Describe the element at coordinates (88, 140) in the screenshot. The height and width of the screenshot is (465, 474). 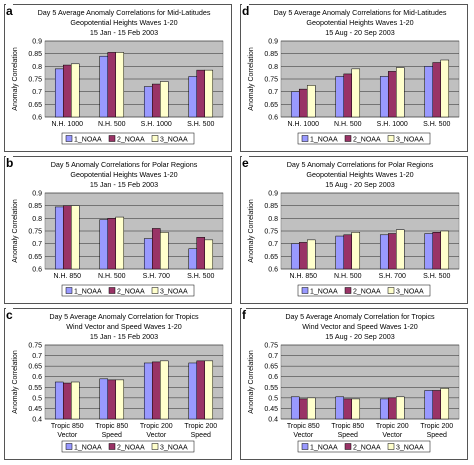
I see `legend-label: 1_NOAA` at that location.